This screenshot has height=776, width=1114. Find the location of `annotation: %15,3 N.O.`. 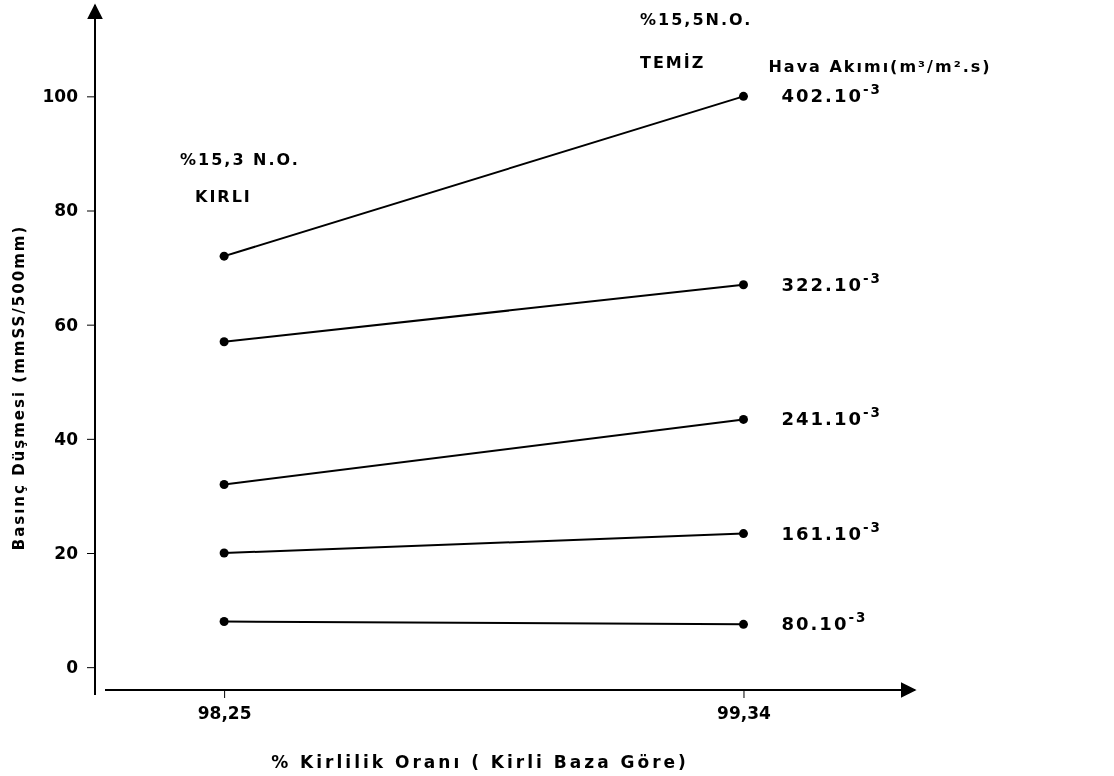

annotation: %15,3 N.O. is located at coordinates (240, 159).